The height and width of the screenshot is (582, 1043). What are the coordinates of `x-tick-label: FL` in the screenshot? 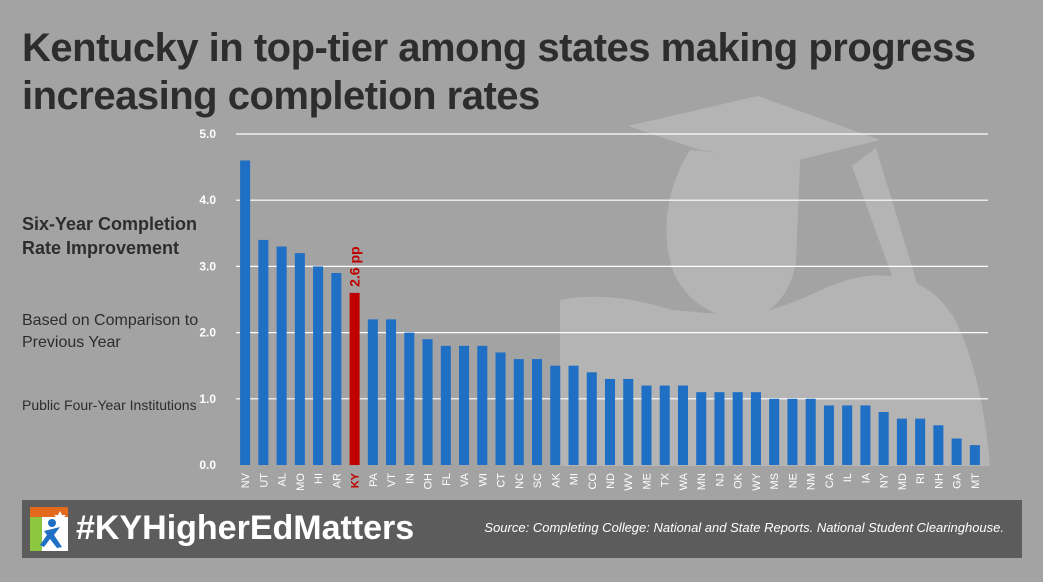 It's located at (447, 479).